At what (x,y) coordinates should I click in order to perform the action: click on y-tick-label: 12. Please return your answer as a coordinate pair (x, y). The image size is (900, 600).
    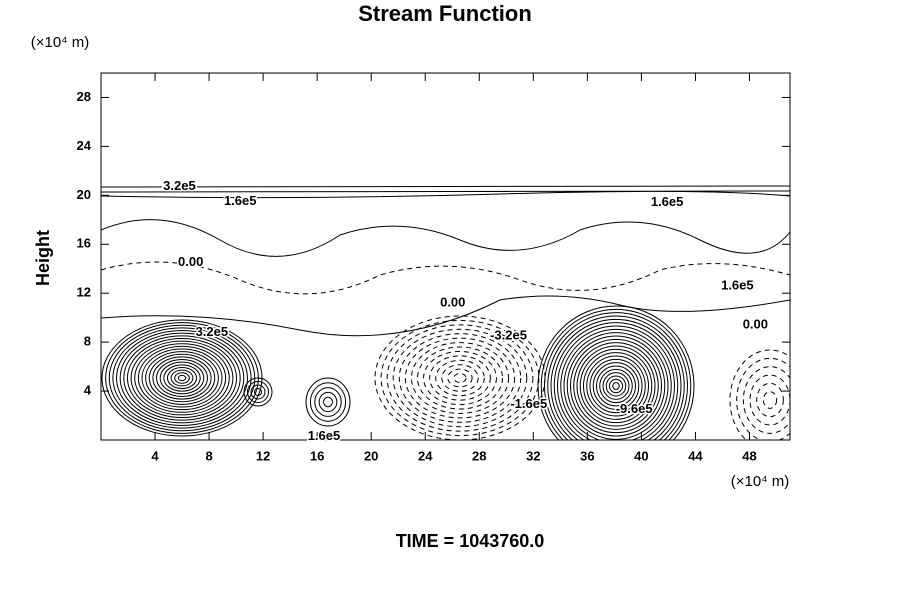
    Looking at the image, I should click on (84, 292).